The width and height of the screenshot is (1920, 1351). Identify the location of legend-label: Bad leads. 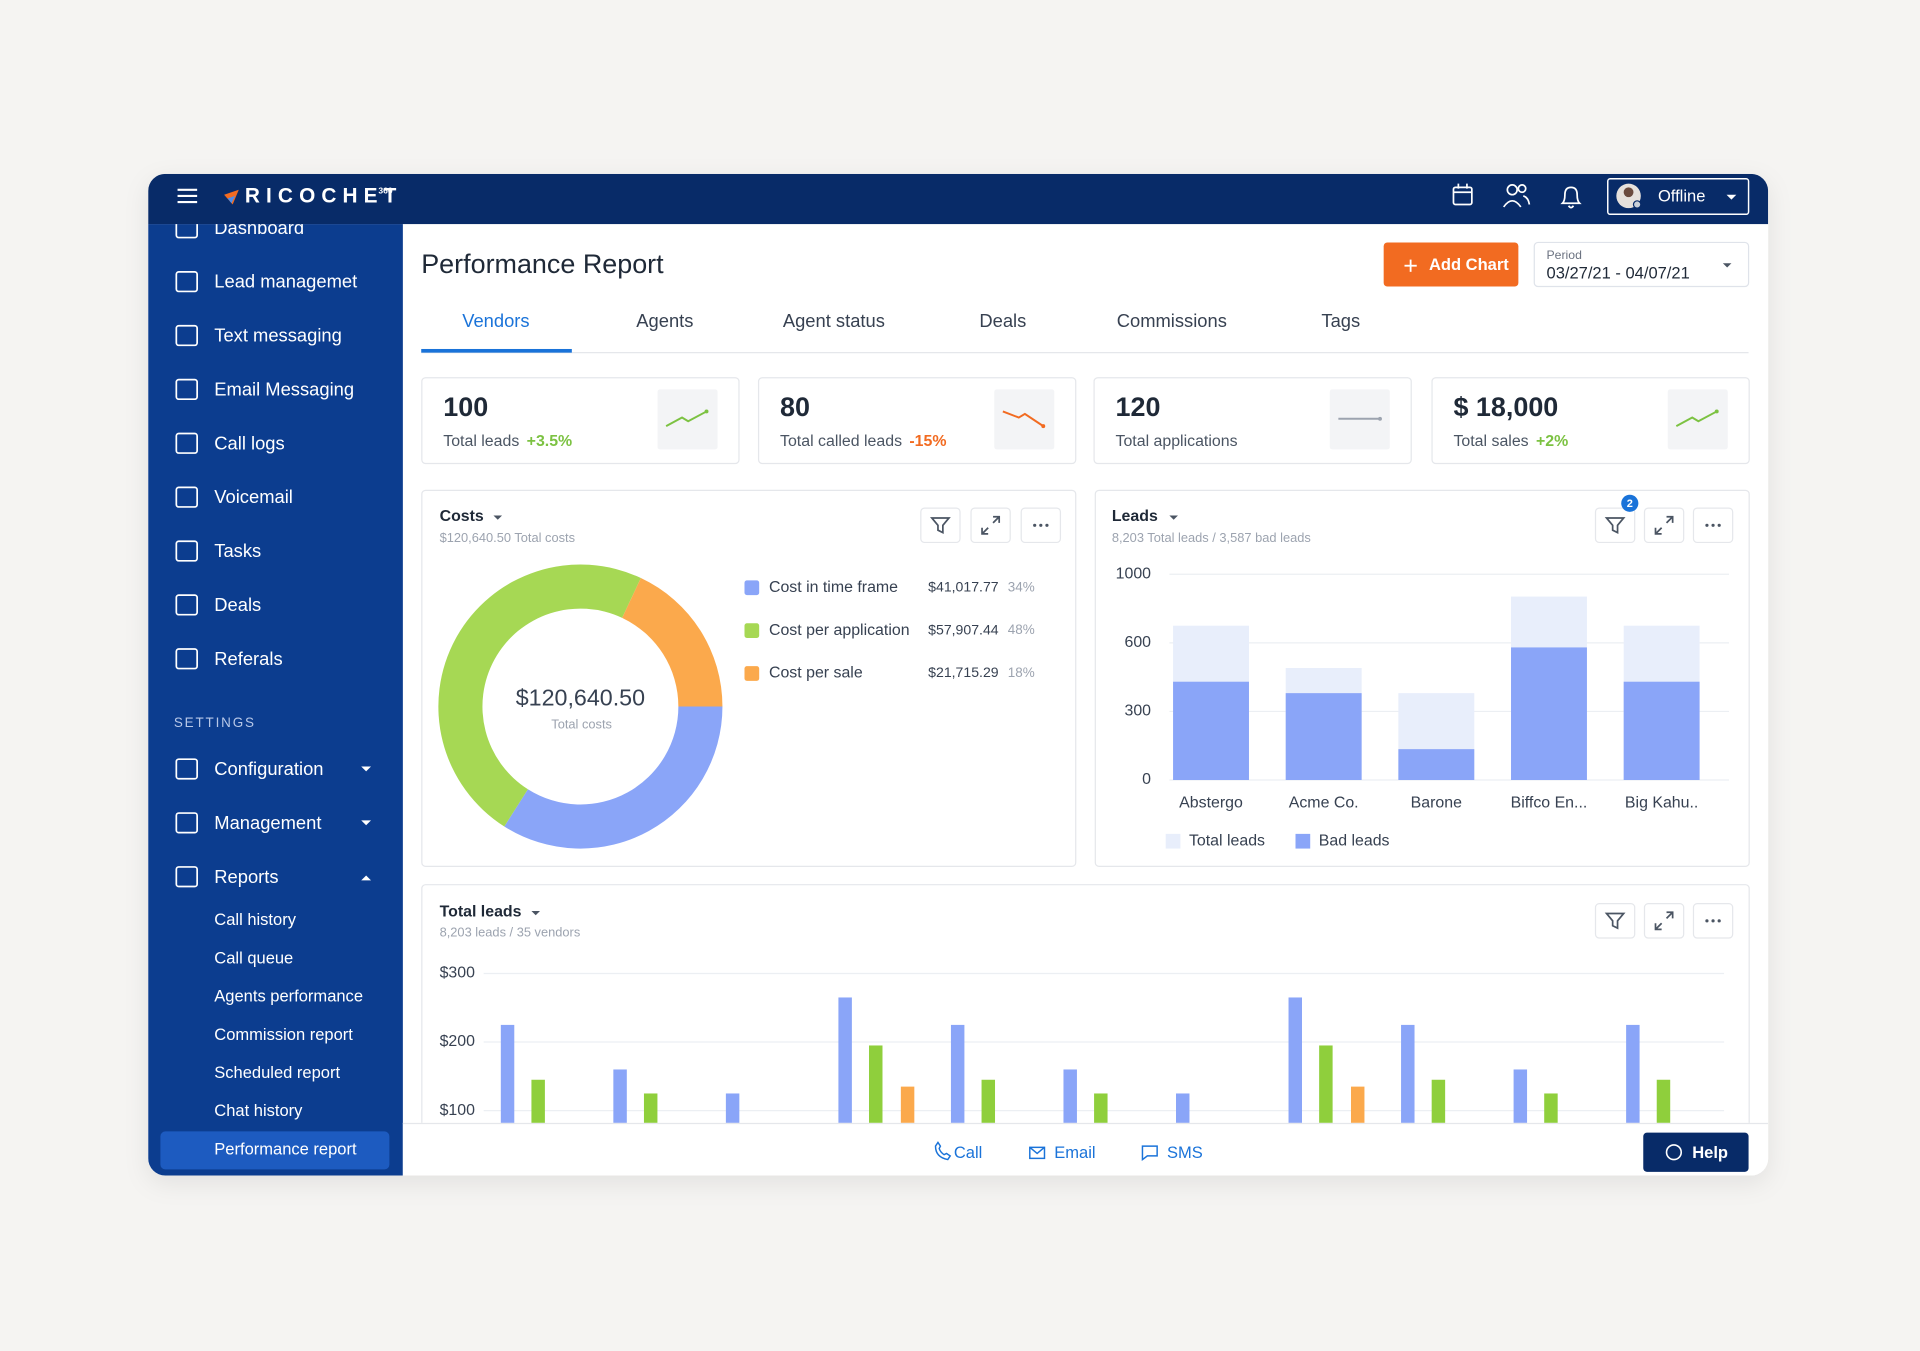
(1354, 840).